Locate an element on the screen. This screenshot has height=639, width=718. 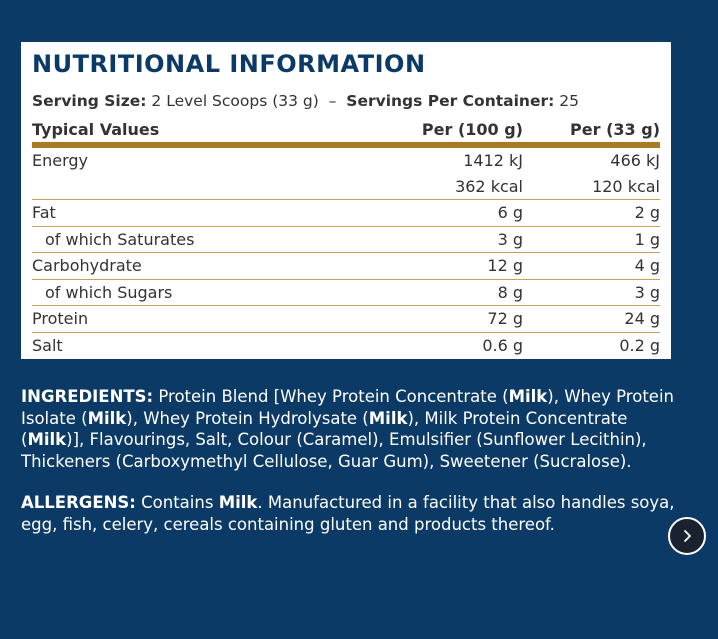
row-per-33g: 4 g is located at coordinates (591, 266).